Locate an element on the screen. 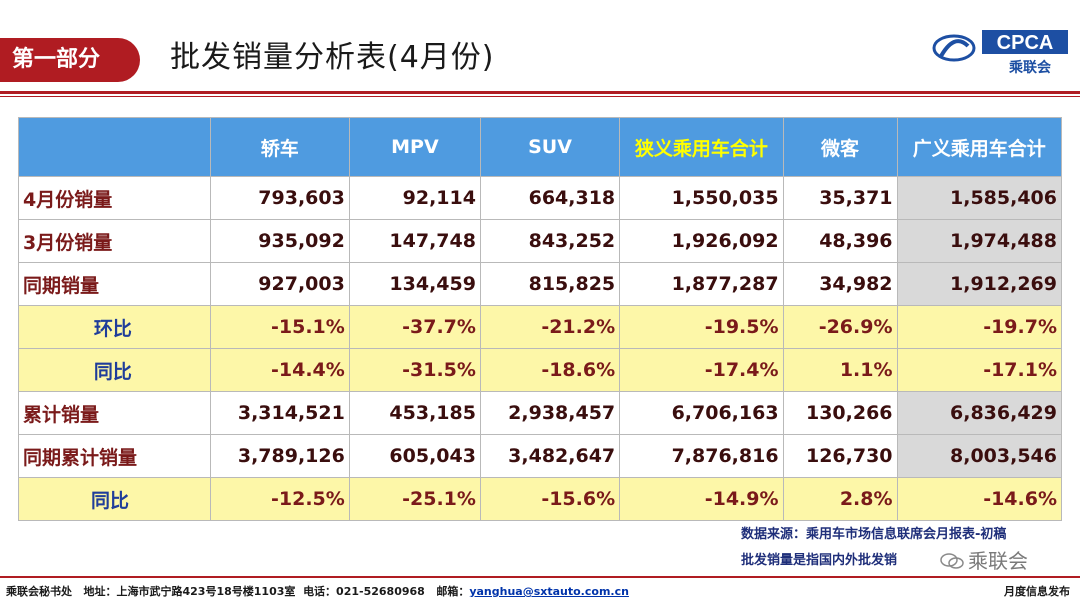  table-cell: 8,003,546 is located at coordinates (979, 456).